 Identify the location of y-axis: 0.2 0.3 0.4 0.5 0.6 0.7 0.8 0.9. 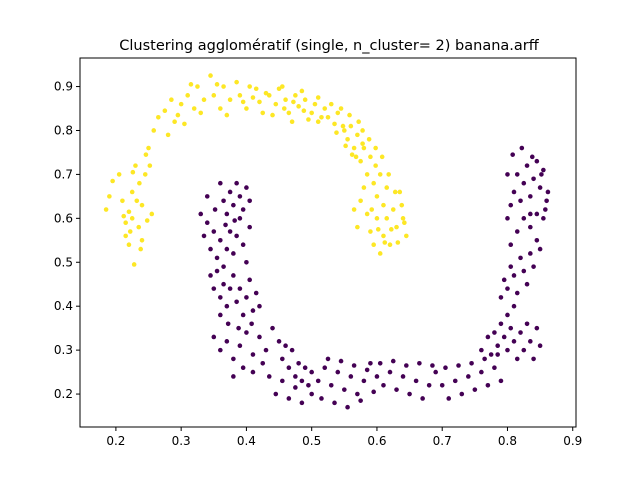
(67, 240).